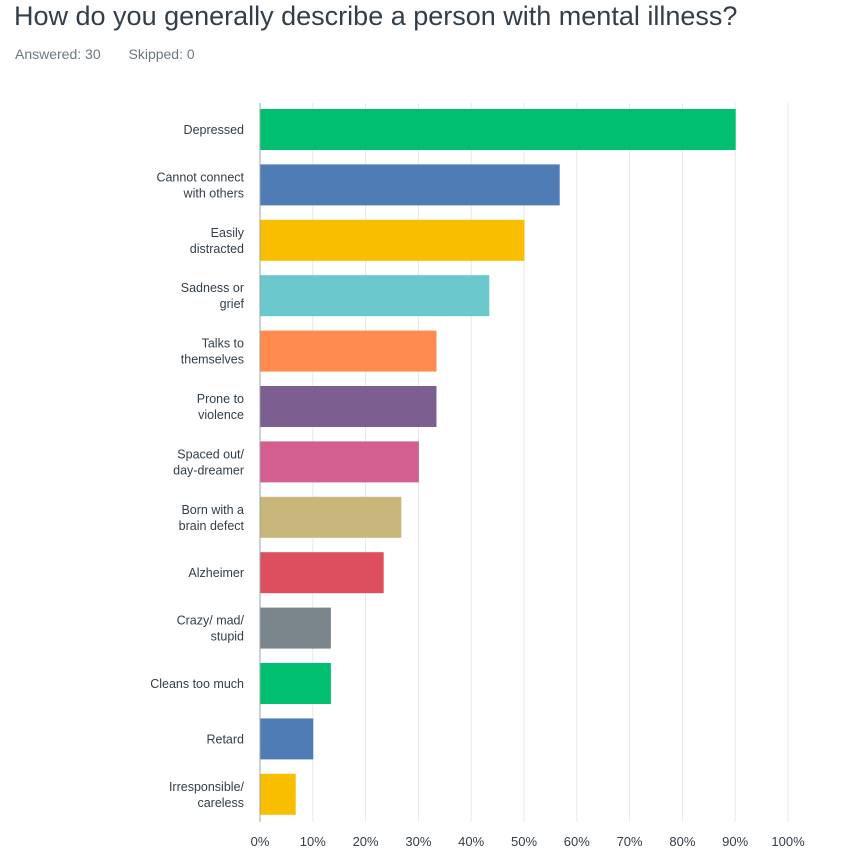  Describe the element at coordinates (211, 629) in the screenshot. I see `category-label: Crazy/ mad/stupid` at that location.